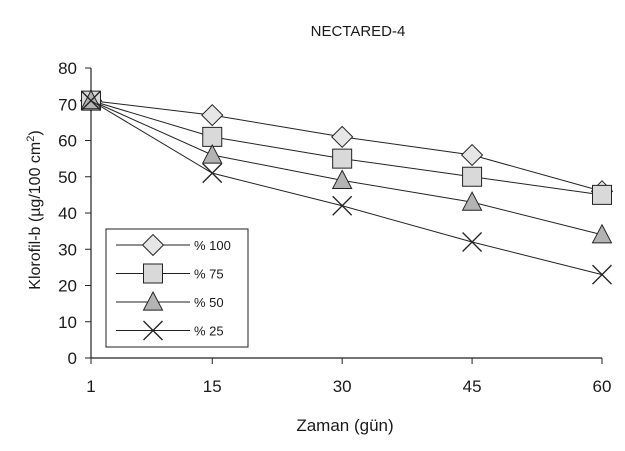 This screenshot has width=625, height=451. I want to click on legend-marker-triangle, so click(153, 300).